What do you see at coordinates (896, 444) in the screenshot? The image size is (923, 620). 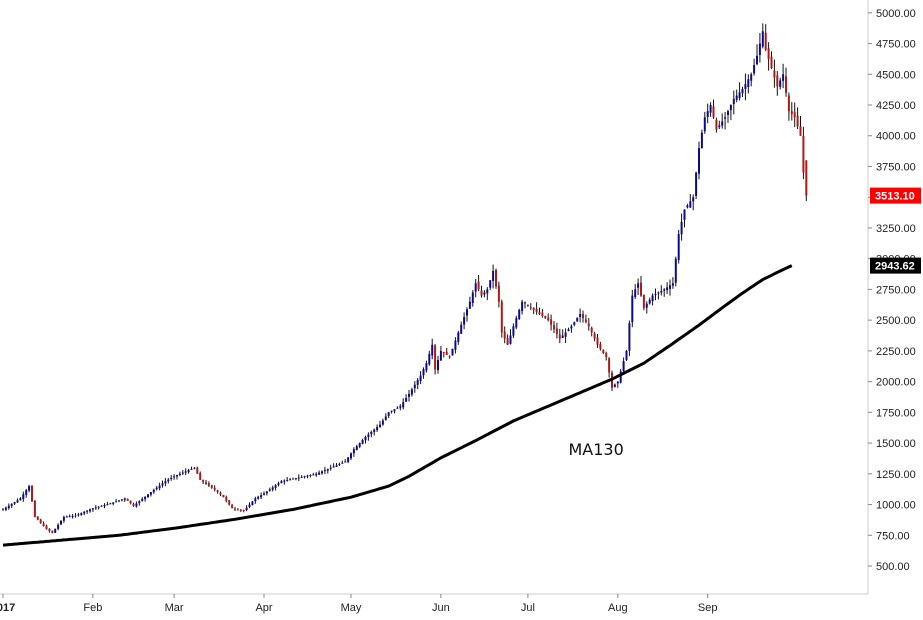 I see `y-tick-label: 1500.00` at bounding box center [896, 444].